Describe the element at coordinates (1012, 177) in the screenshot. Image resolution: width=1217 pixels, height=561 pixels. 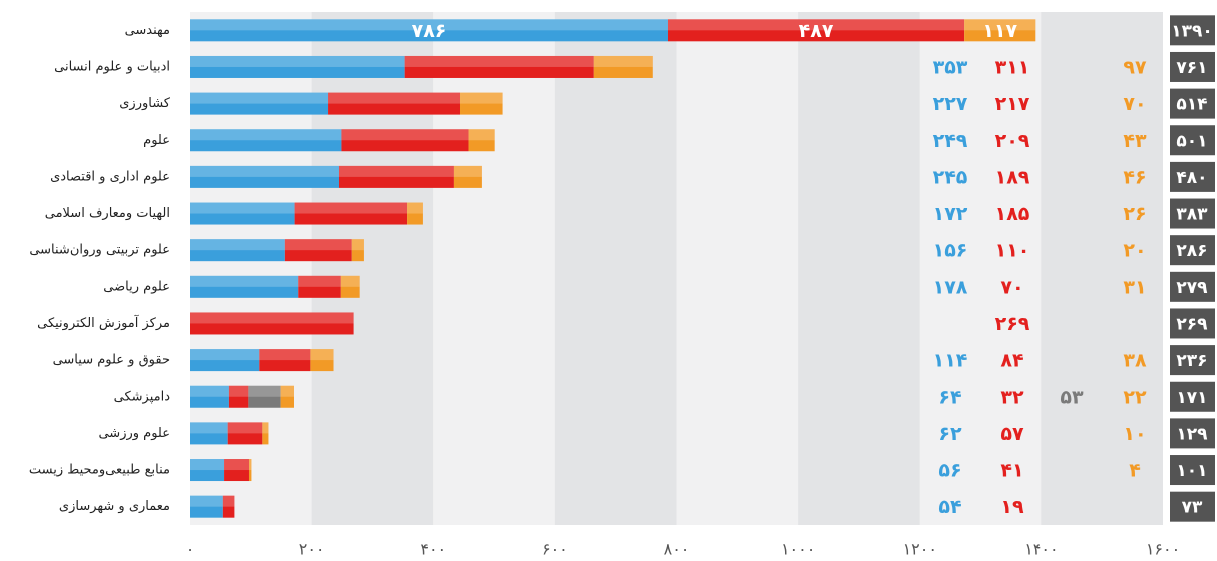
I see `data-label: ۱۸۹` at that location.